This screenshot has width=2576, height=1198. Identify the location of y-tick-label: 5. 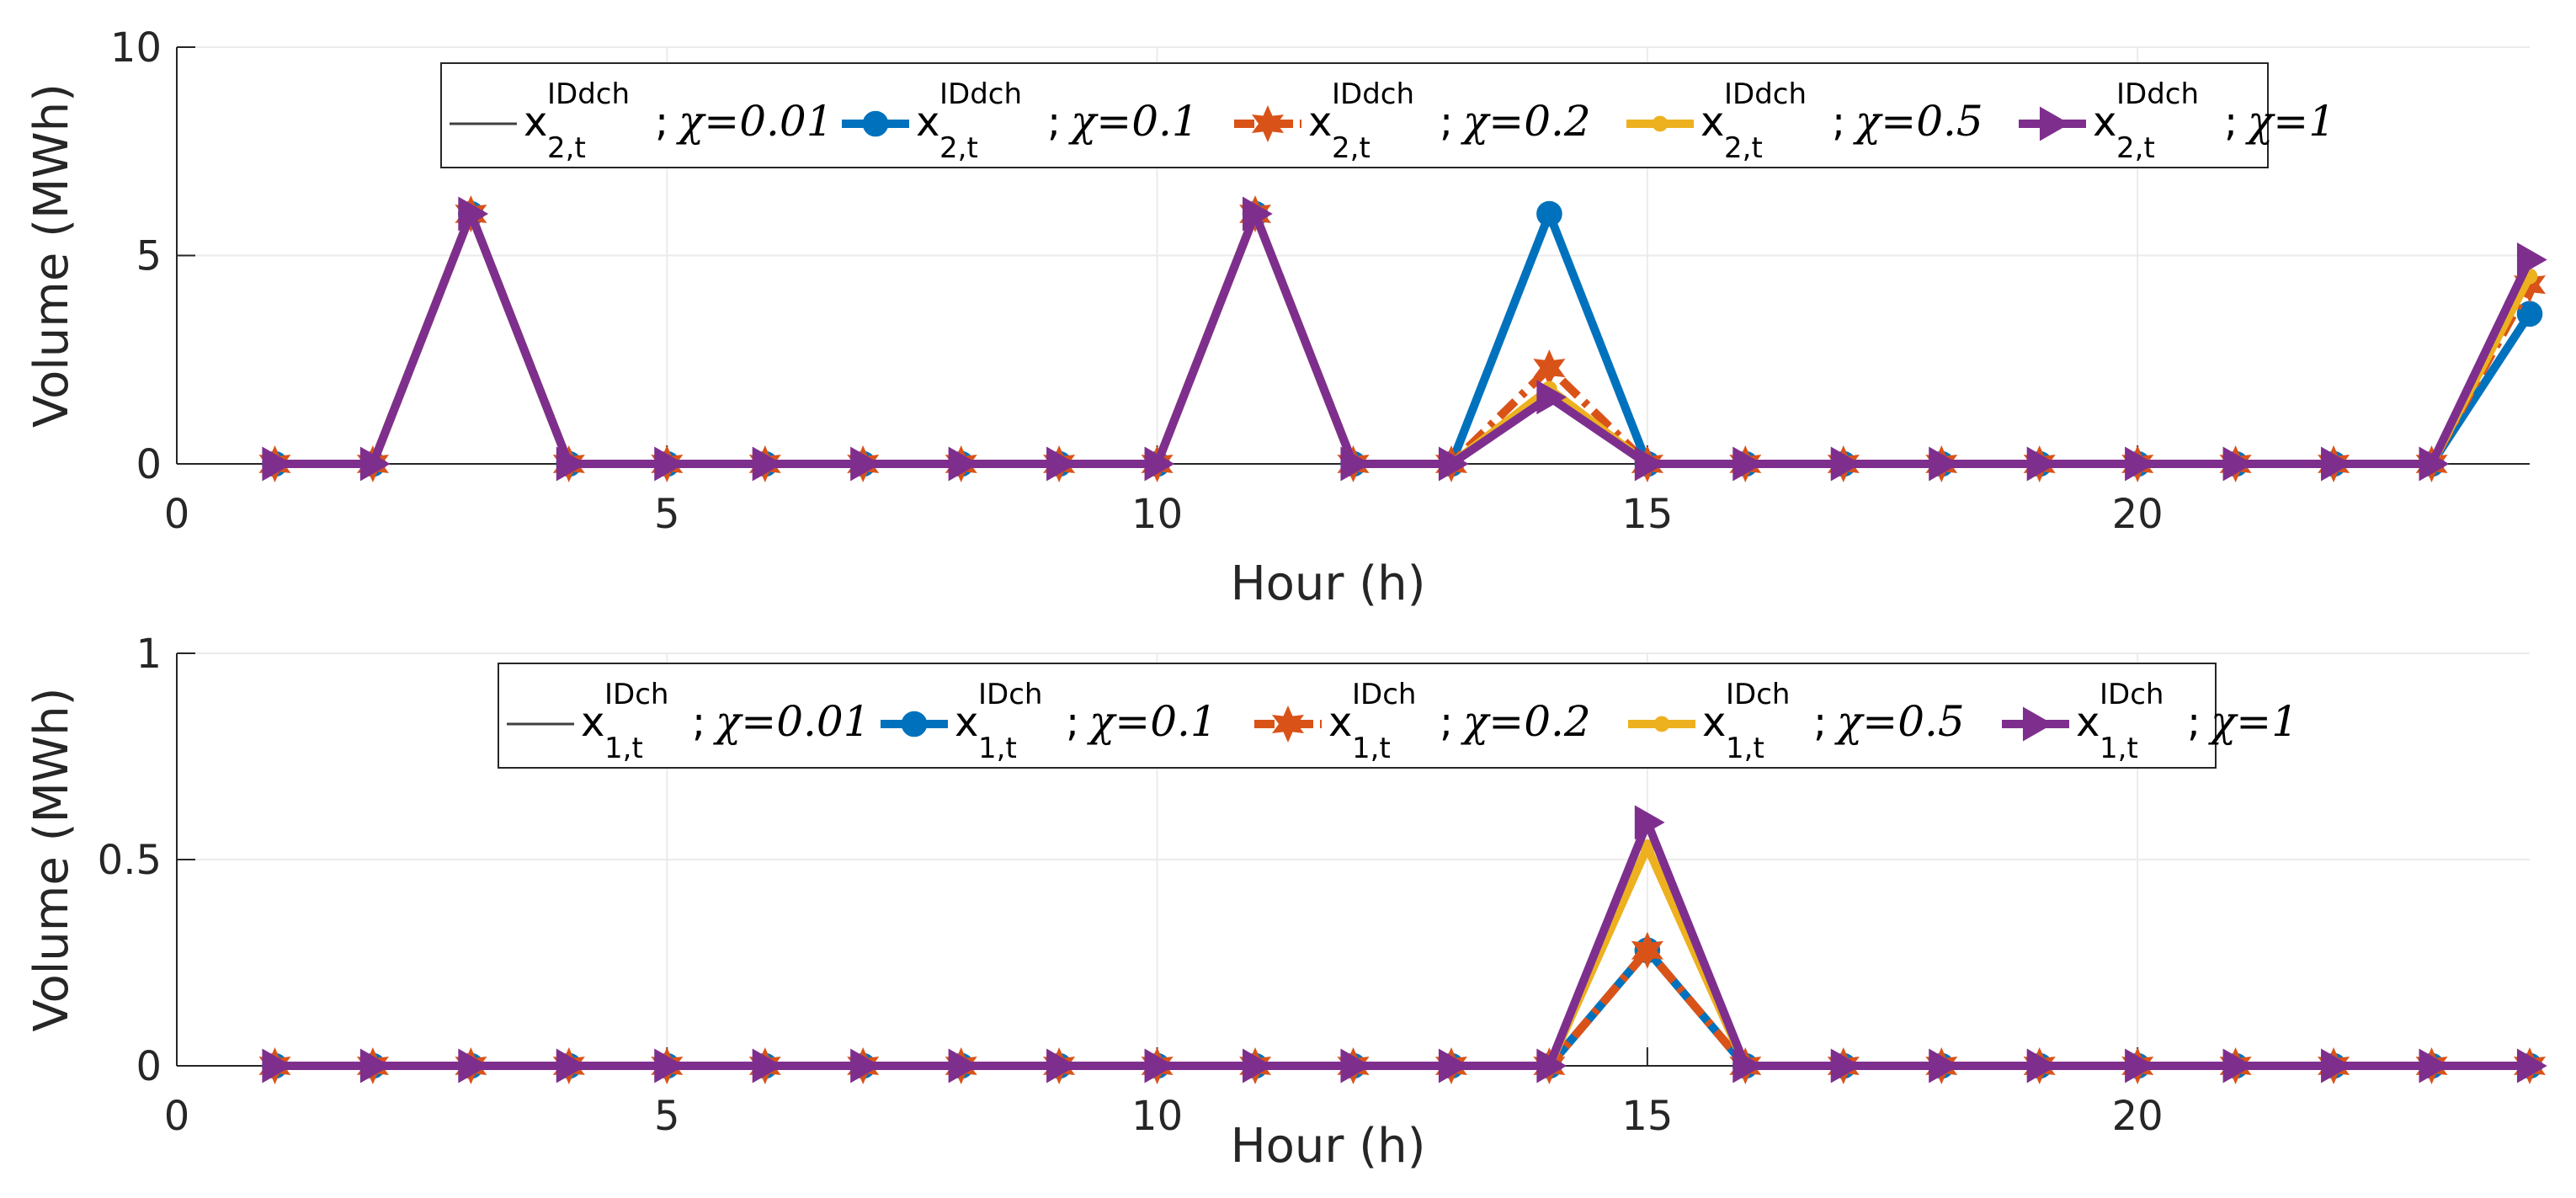
(149, 256).